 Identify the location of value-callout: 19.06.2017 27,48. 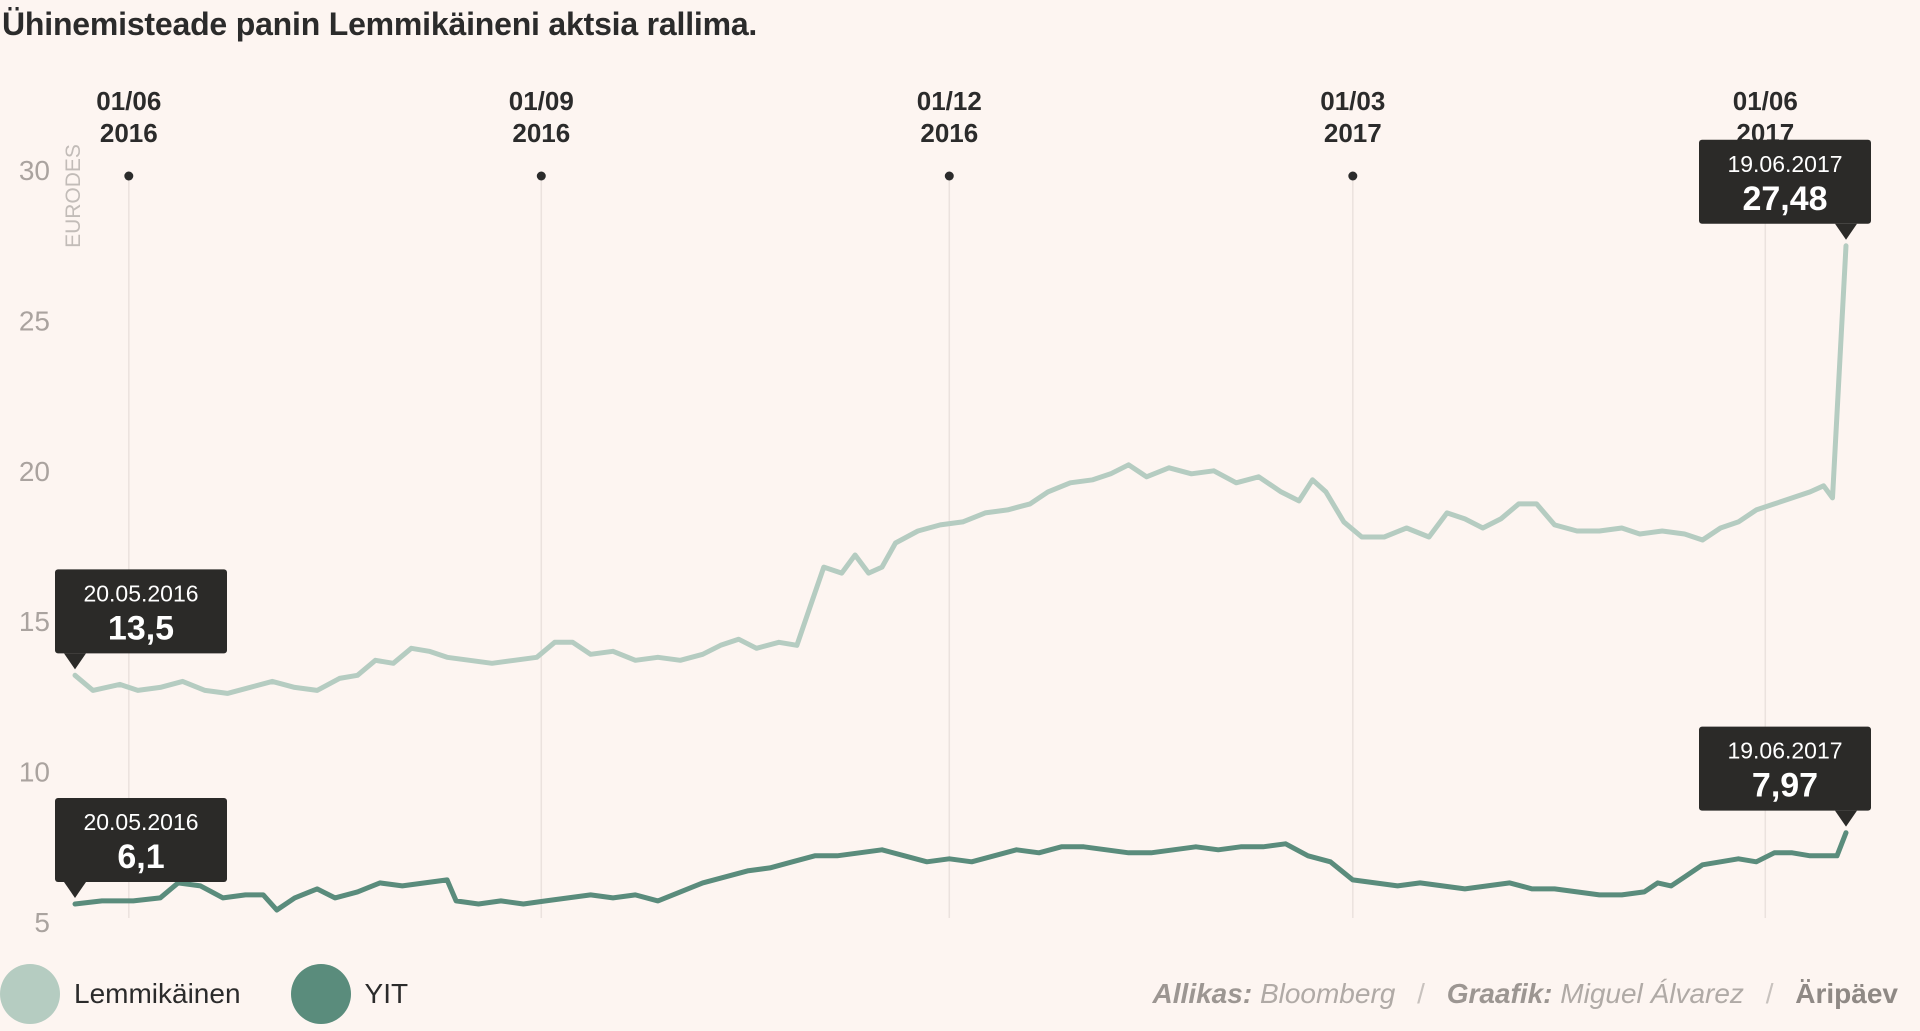
(1785, 189).